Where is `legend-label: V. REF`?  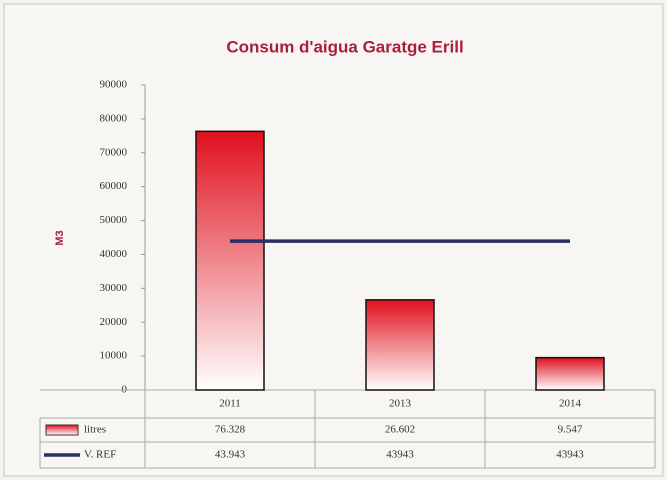
legend-label: V. REF is located at coordinates (100, 455).